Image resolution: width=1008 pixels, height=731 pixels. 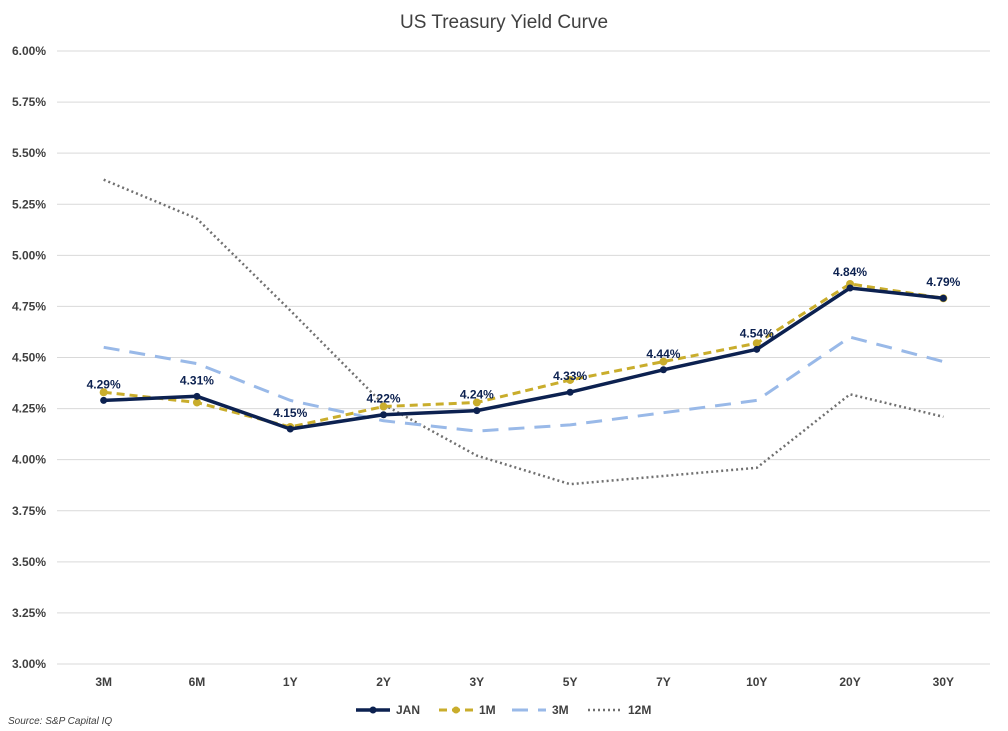 What do you see at coordinates (29, 255) in the screenshot?
I see `y-tick-label: 5.00%` at bounding box center [29, 255].